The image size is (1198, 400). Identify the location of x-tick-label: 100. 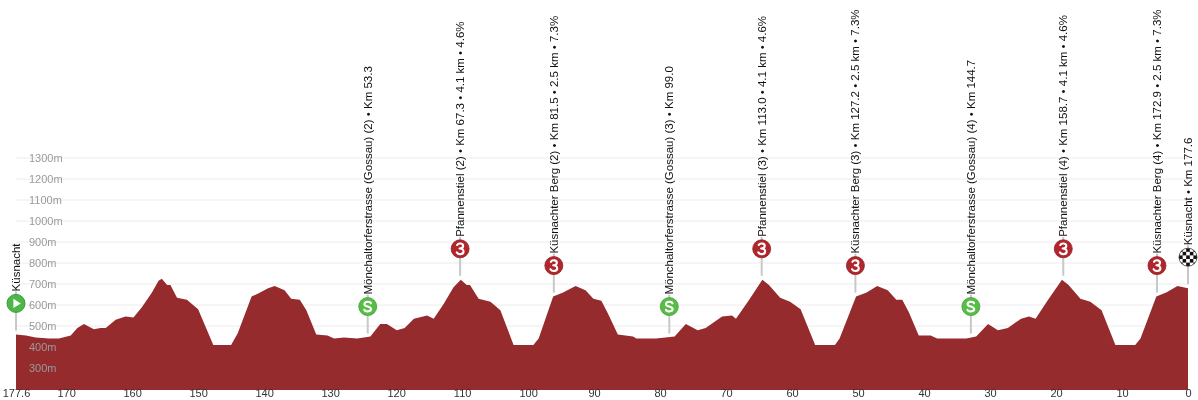
(528, 393).